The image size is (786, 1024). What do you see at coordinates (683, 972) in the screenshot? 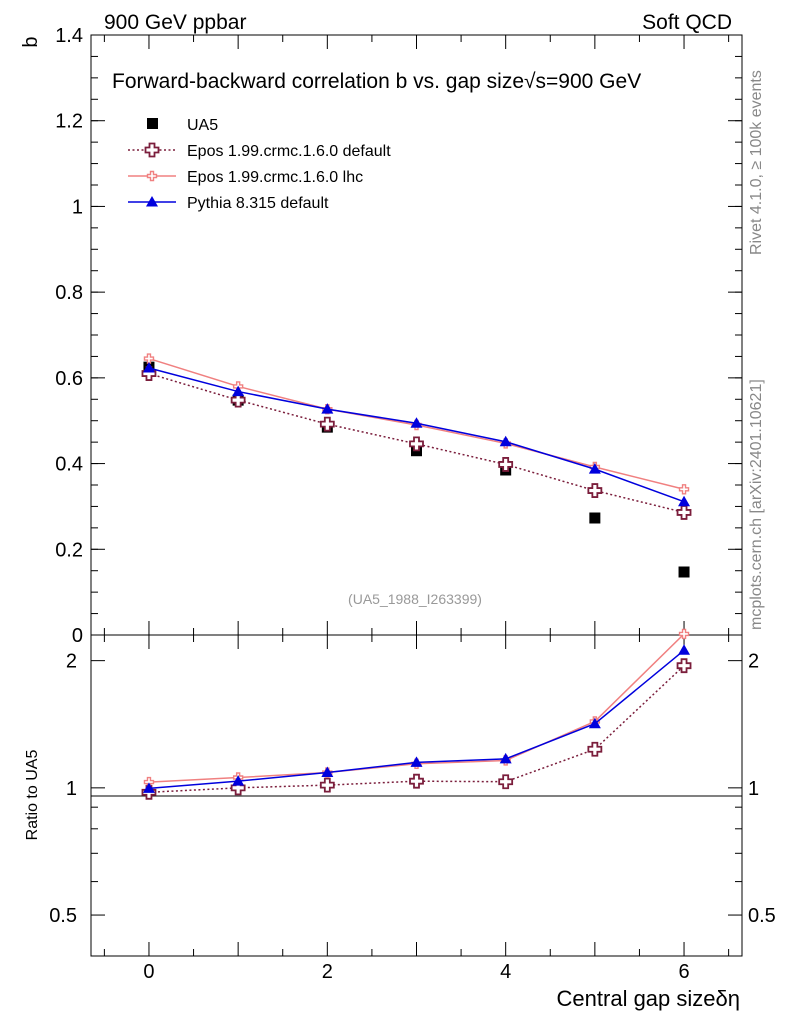
I see `x-tick-label: 6` at bounding box center [683, 972].